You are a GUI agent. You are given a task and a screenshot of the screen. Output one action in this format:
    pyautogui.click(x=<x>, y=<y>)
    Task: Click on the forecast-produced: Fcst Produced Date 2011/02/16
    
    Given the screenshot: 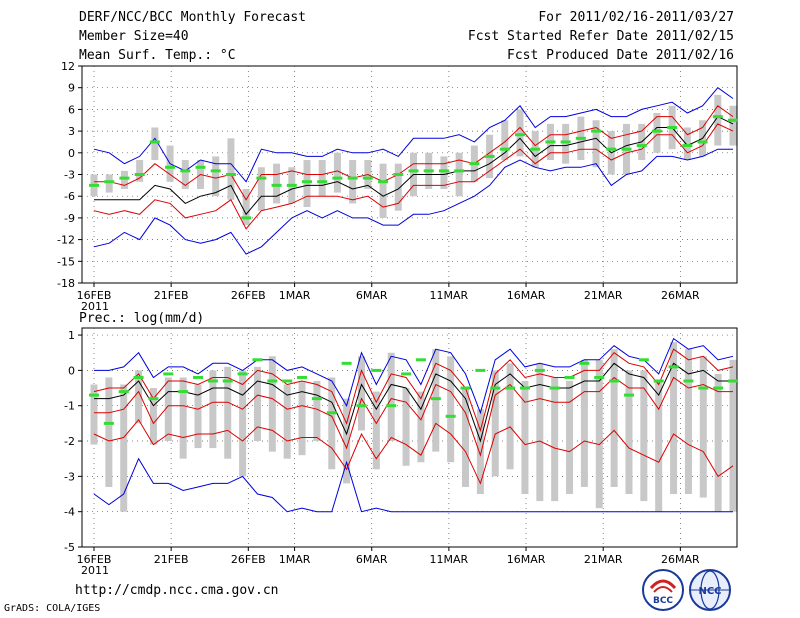 What is the action you would take?
    pyautogui.click(x=620, y=55)
    